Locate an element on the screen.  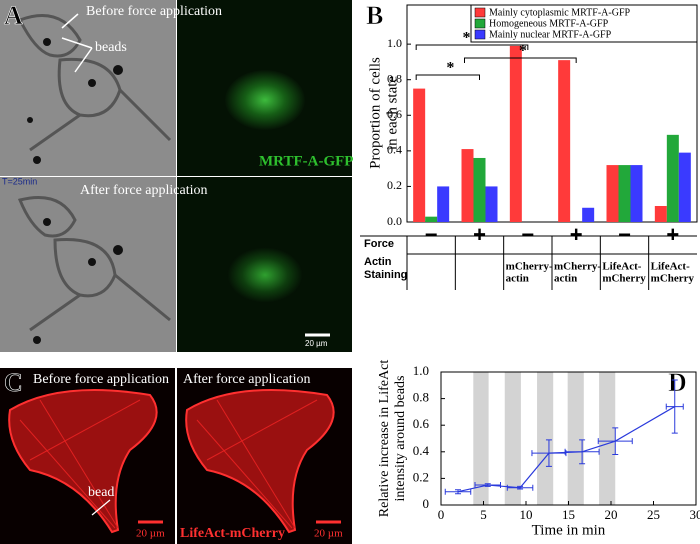
x-tick-label: 30 is located at coordinates (695, 514).